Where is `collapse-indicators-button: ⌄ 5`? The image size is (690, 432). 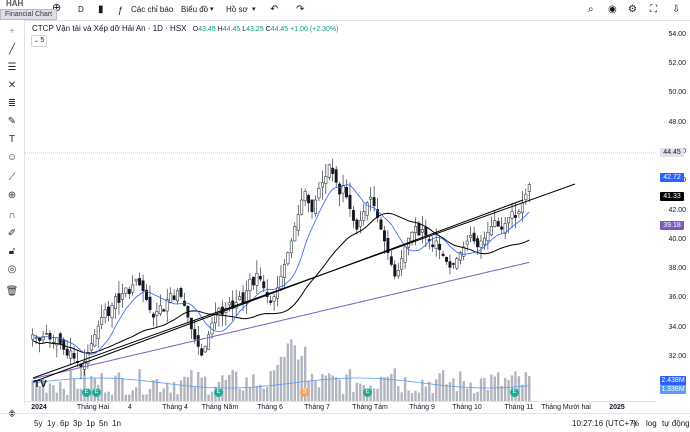 collapse-indicators-button: ⌄ 5 is located at coordinates (39, 41).